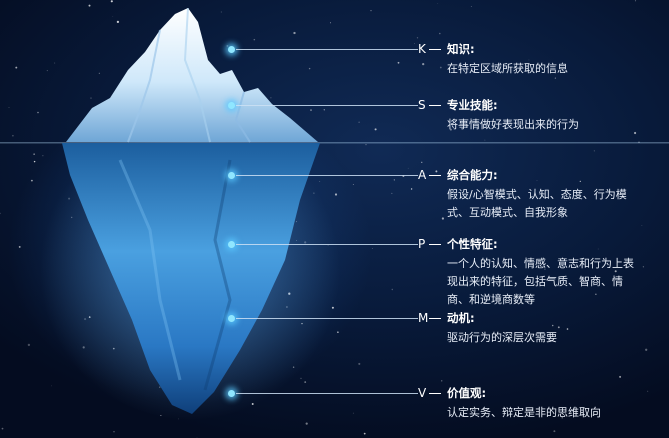 This screenshot has width=669, height=438. Describe the element at coordinates (461, 318) in the screenshot. I see `layer-title: 动机:` at that location.